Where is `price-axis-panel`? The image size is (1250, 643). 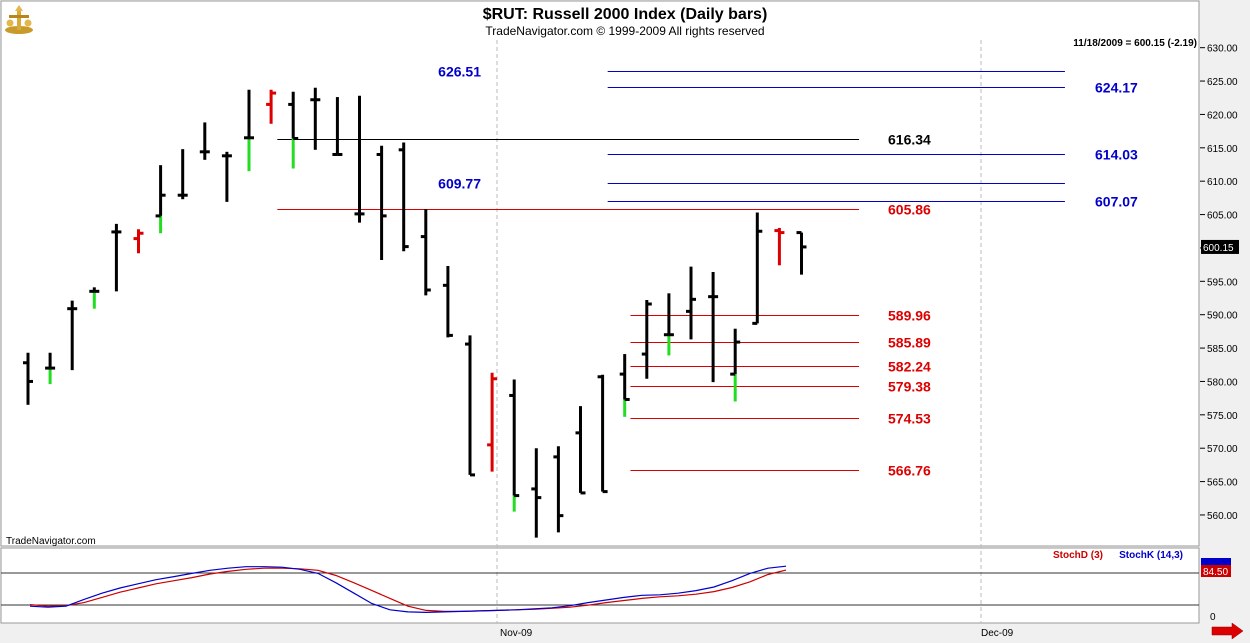 price-axis-panel is located at coordinates (1224, 312).